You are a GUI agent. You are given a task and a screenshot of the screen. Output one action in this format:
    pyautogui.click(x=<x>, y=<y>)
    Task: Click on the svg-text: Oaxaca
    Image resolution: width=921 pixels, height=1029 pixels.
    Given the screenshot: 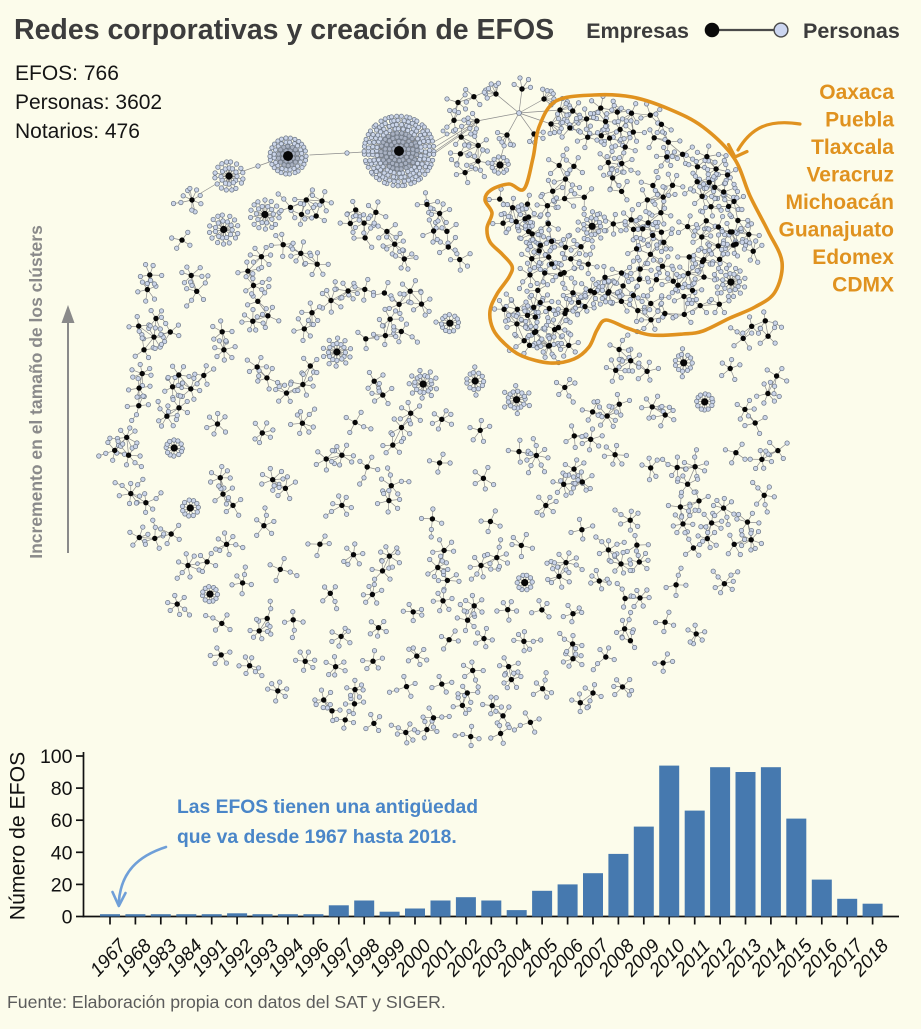 What is the action you would take?
    pyautogui.click(x=856, y=92)
    